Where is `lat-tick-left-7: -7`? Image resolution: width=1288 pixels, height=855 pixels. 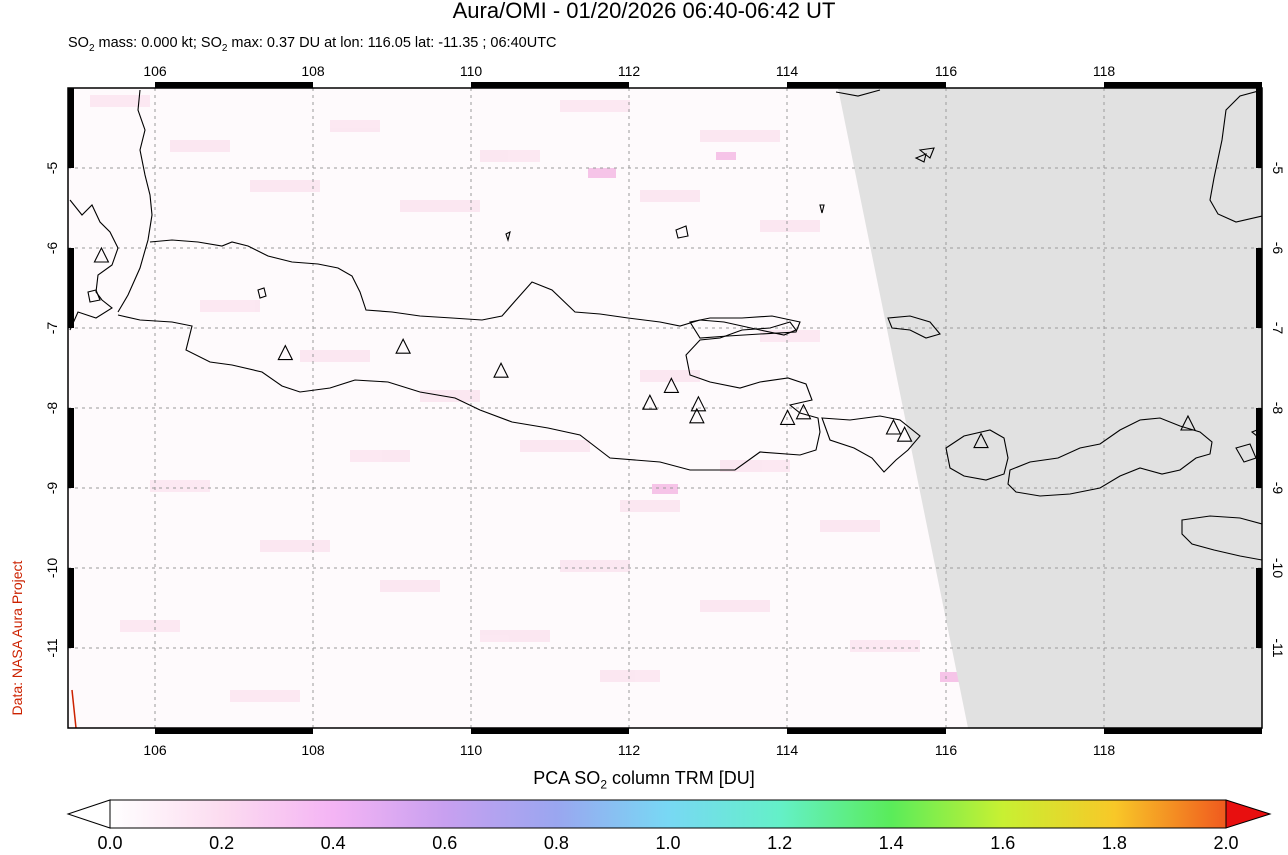 lat-tick-left-7: -7 is located at coordinates (52, 328).